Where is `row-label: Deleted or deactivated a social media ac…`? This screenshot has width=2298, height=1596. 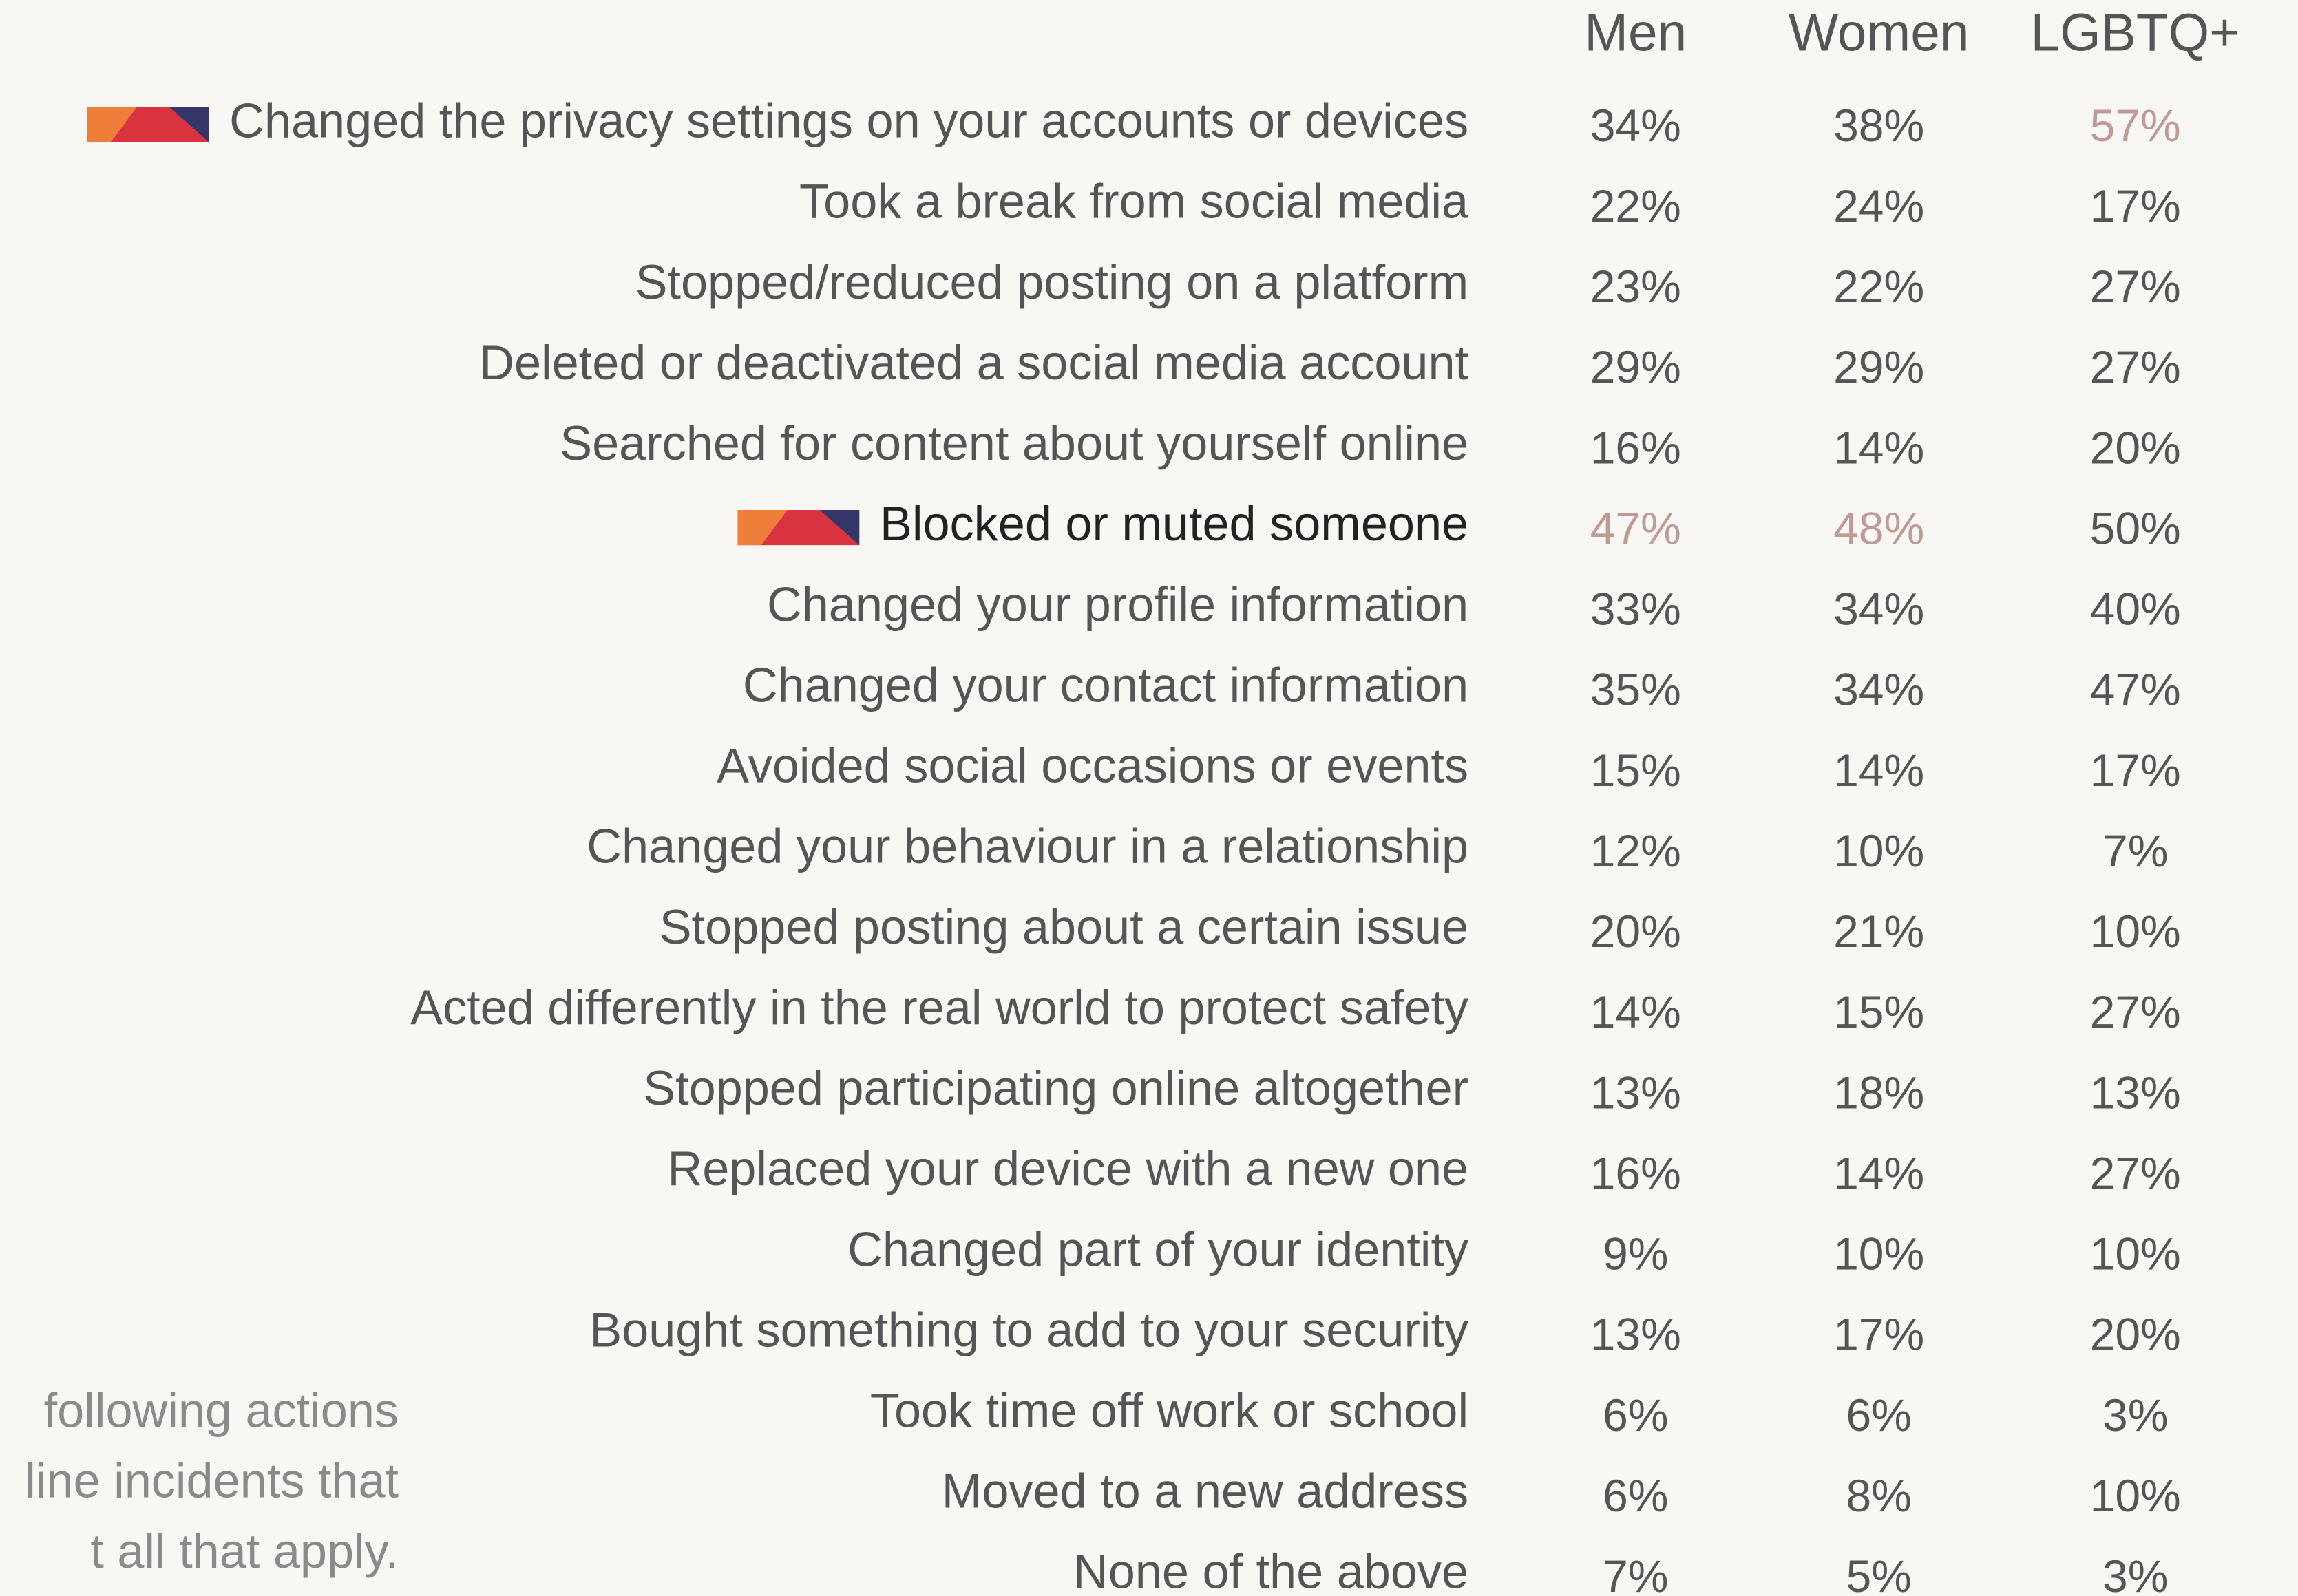 row-label: Deleted or deactivated a social media ac… is located at coordinates (973, 362).